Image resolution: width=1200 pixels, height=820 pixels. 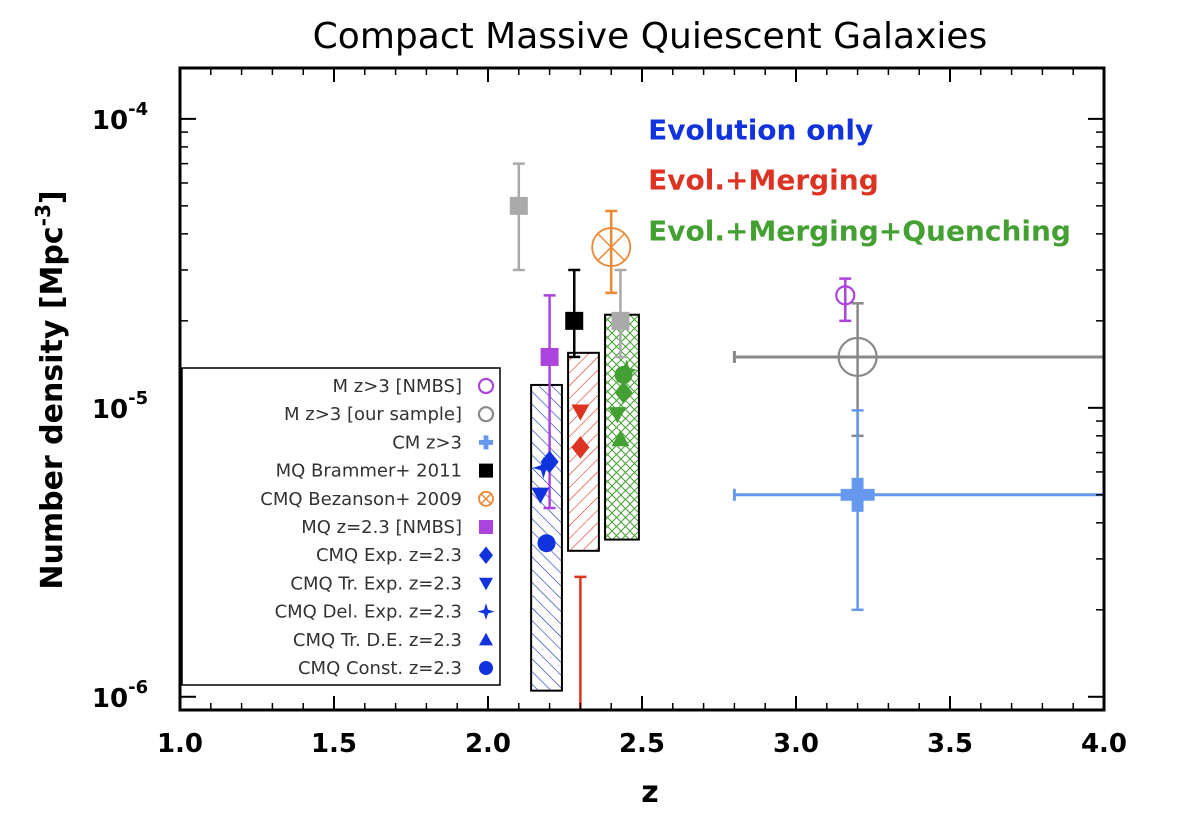 I want to click on point-s0-p0, so click(x=845, y=295).